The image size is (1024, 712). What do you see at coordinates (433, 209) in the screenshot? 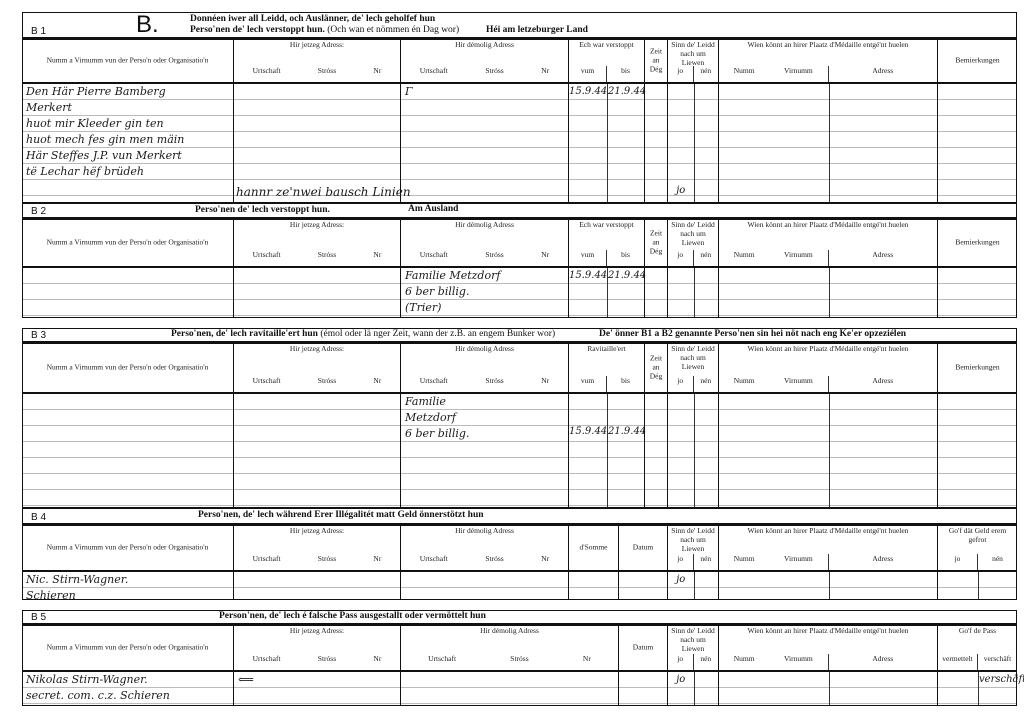
I see `section-aside: Am Ausland` at bounding box center [433, 209].